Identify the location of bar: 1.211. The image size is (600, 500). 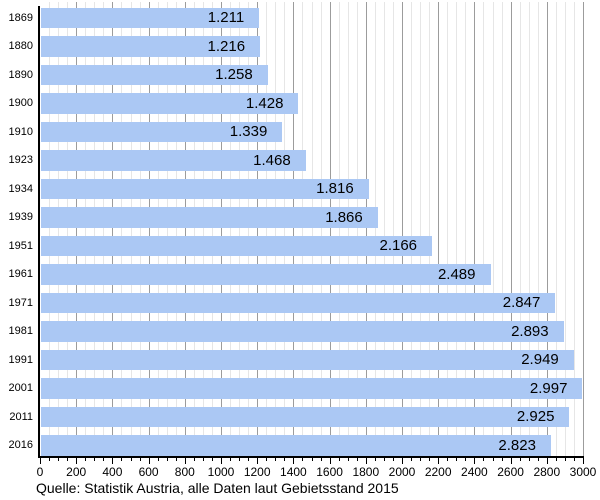
(150, 17).